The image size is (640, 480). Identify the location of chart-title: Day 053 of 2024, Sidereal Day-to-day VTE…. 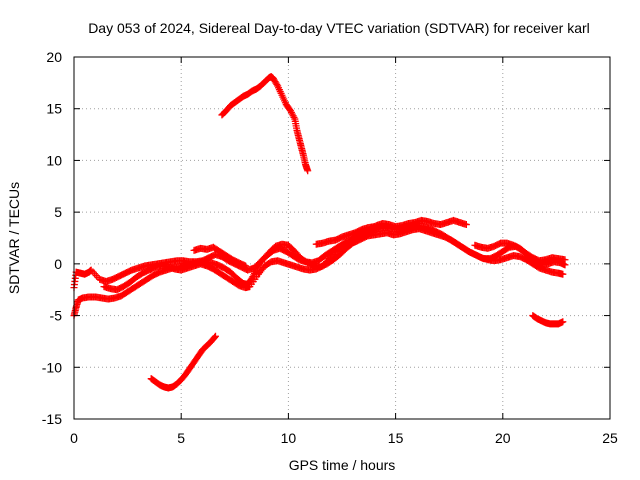
(339, 28).